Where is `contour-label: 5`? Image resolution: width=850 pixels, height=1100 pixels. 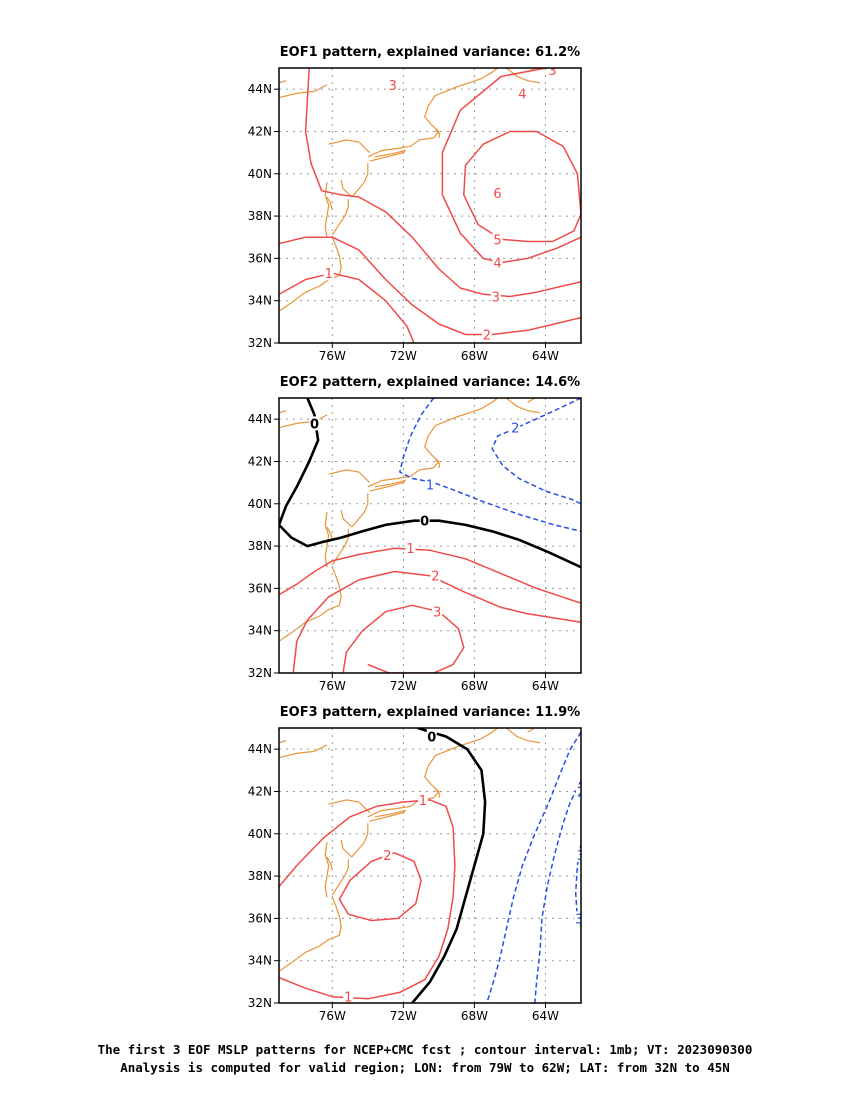 contour-label: 5 is located at coordinates (497, 240).